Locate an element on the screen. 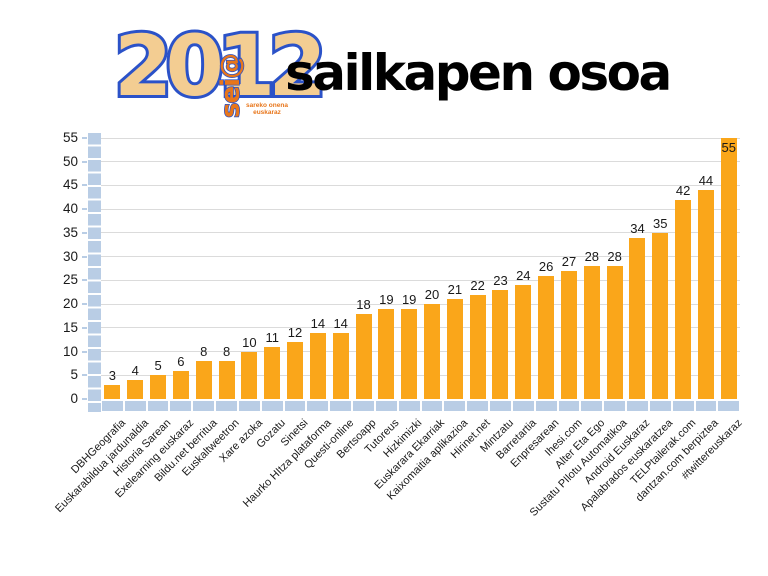  bar-column: 26 is located at coordinates (546, 268).